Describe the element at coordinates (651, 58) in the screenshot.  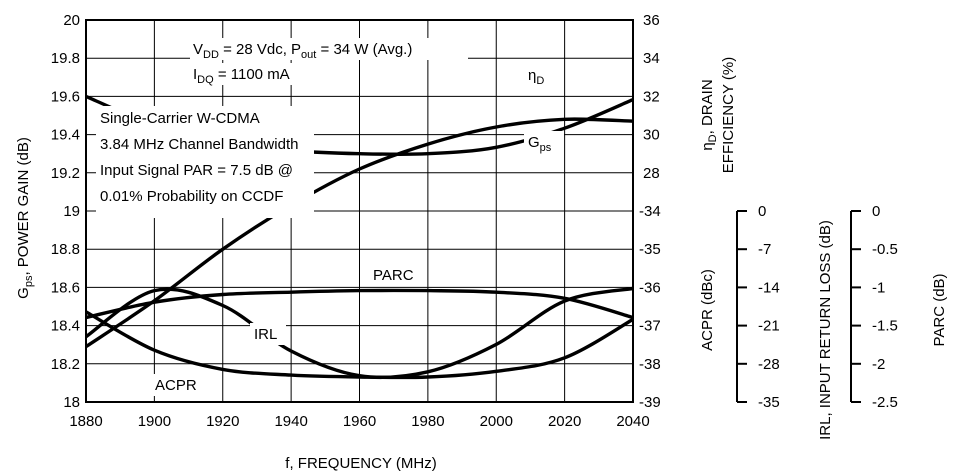
I see `drain-tick-label: 34` at that location.